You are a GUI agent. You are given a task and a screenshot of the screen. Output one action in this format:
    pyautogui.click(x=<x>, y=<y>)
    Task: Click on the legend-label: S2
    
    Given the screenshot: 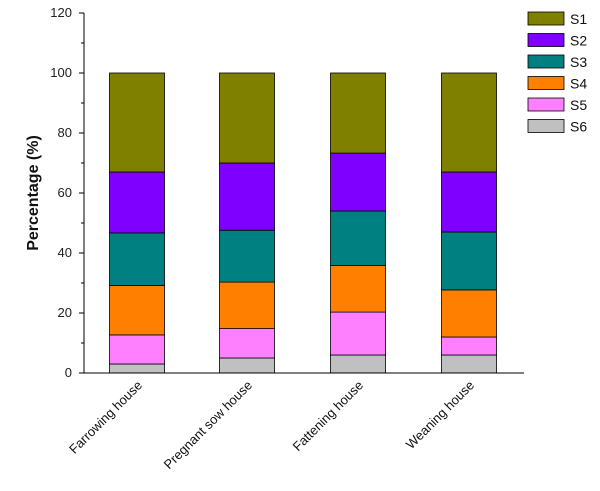 What is the action you would take?
    pyautogui.click(x=578, y=41)
    